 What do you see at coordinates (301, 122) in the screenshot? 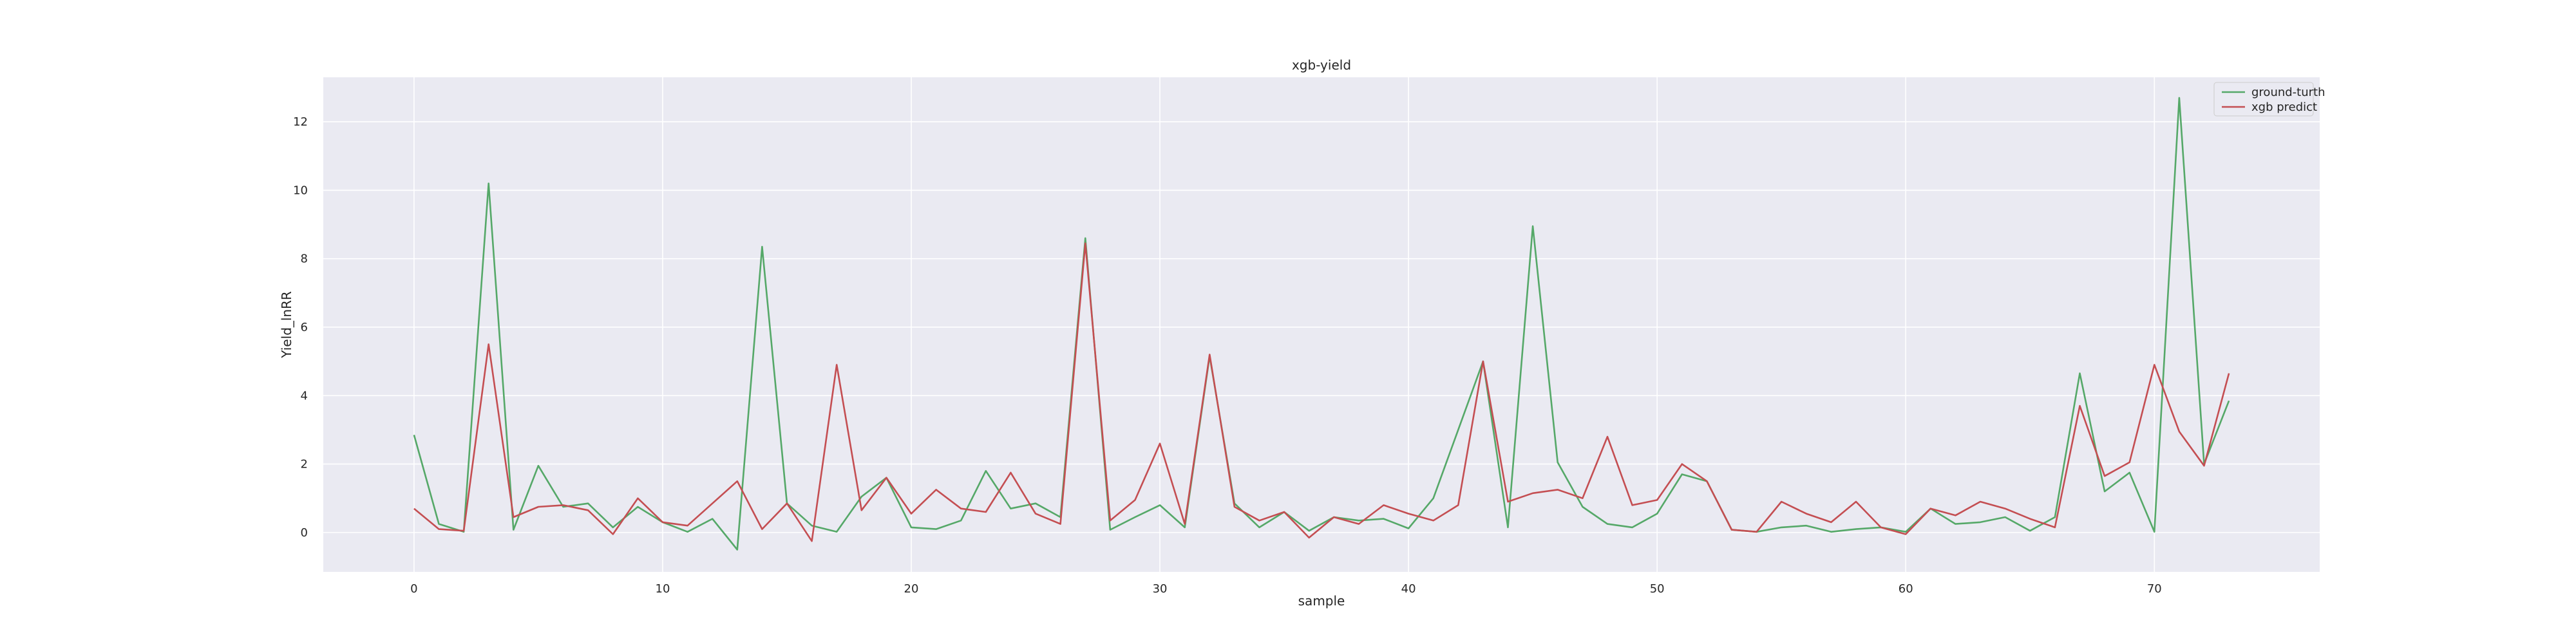
I see `y-tick-label: 12` at bounding box center [301, 122].